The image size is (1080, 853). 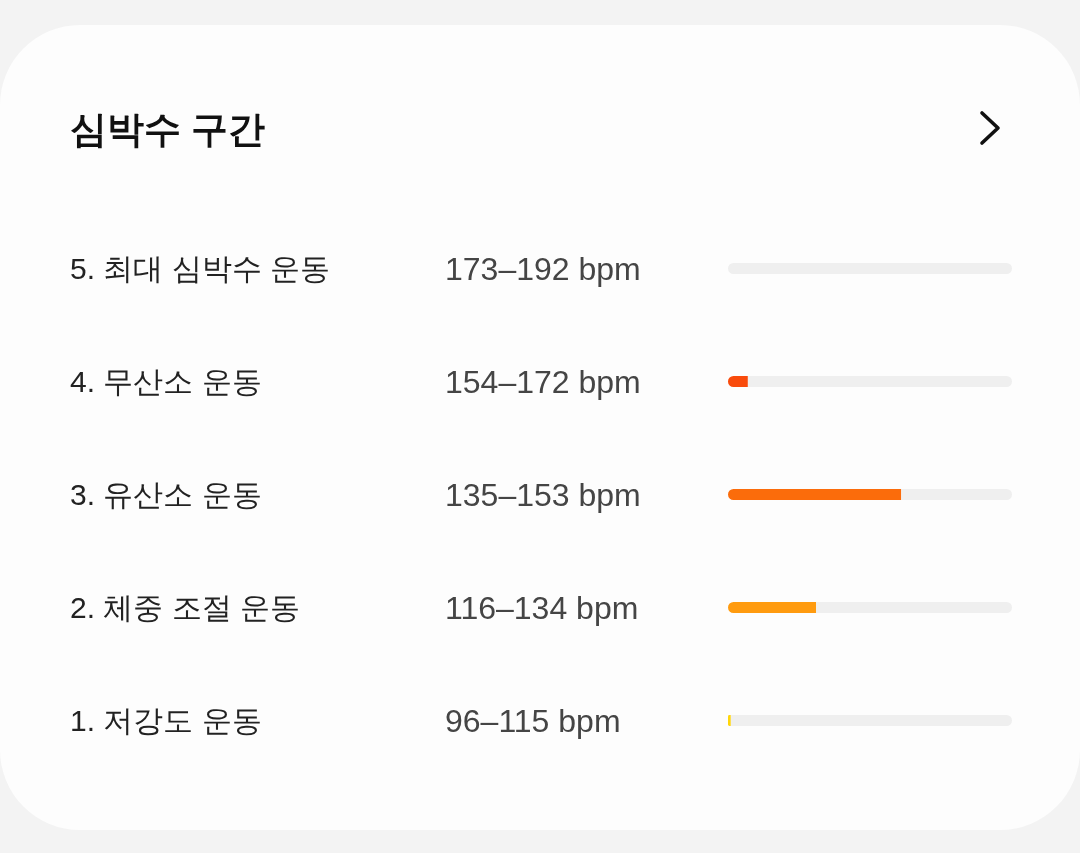 What do you see at coordinates (168, 130) in the screenshot?
I see `text: 심박수 구간` at bounding box center [168, 130].